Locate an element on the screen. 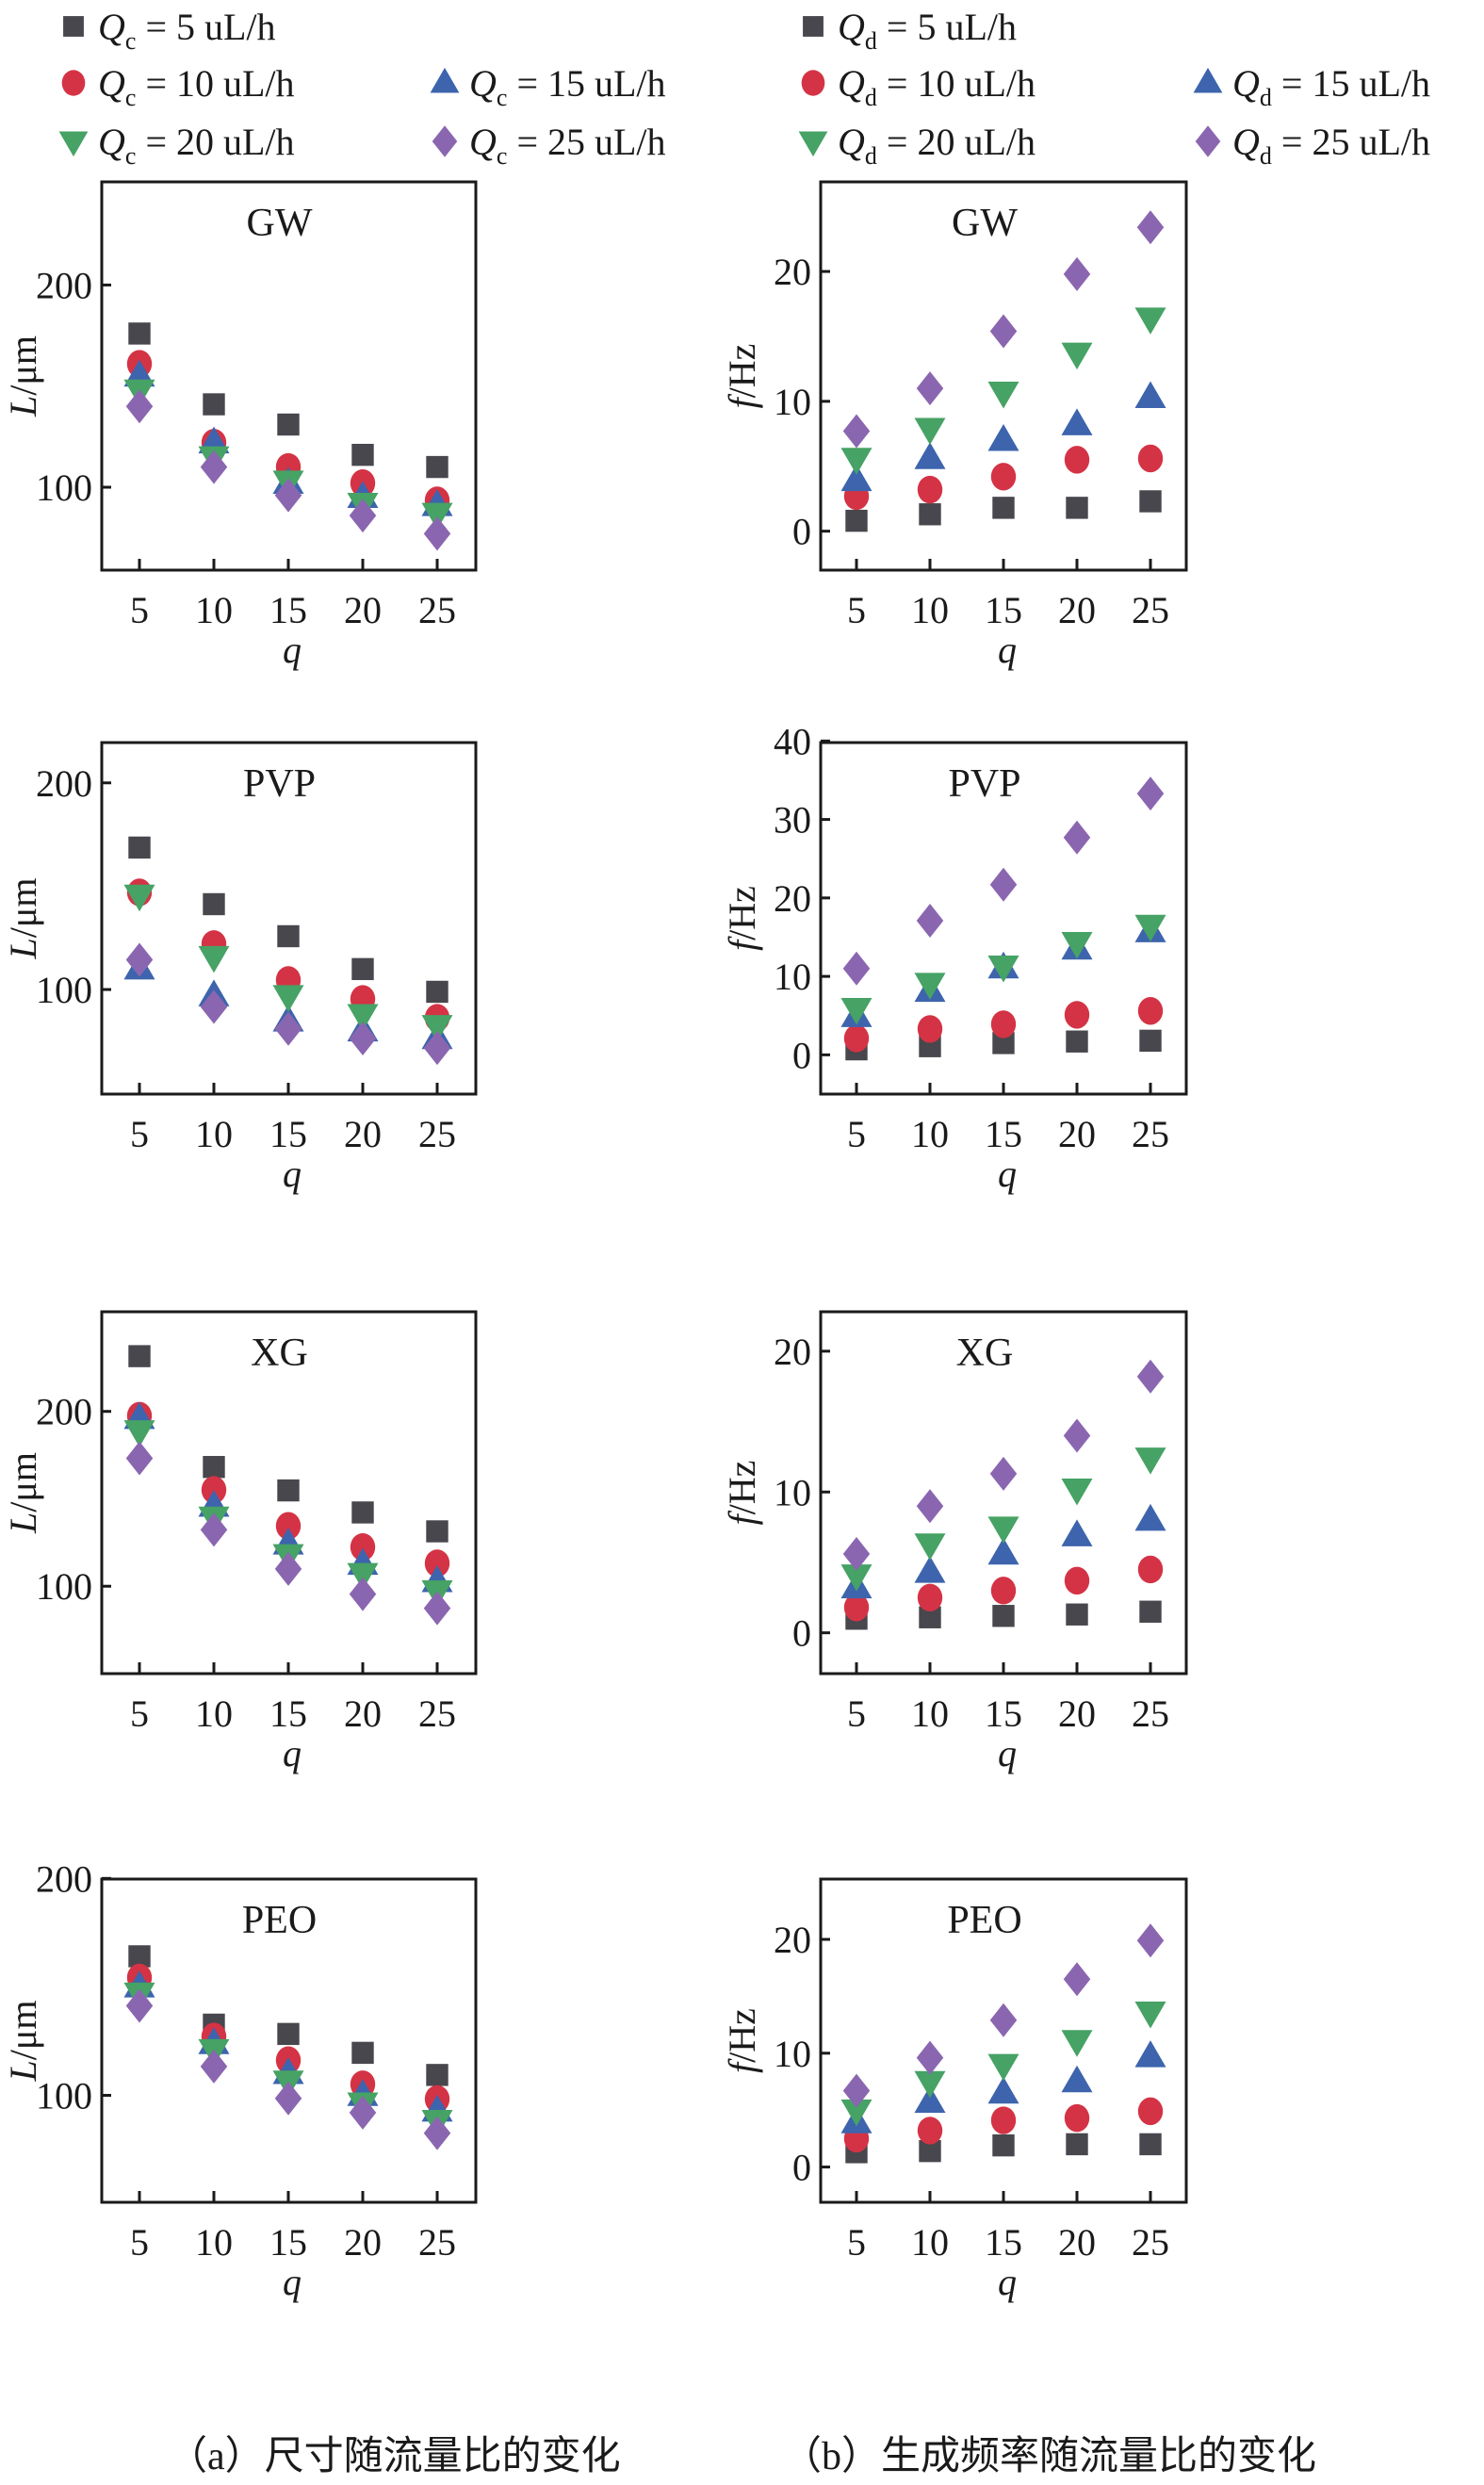  legend-marker-triangle-up-icon is located at coordinates (1208, 80).